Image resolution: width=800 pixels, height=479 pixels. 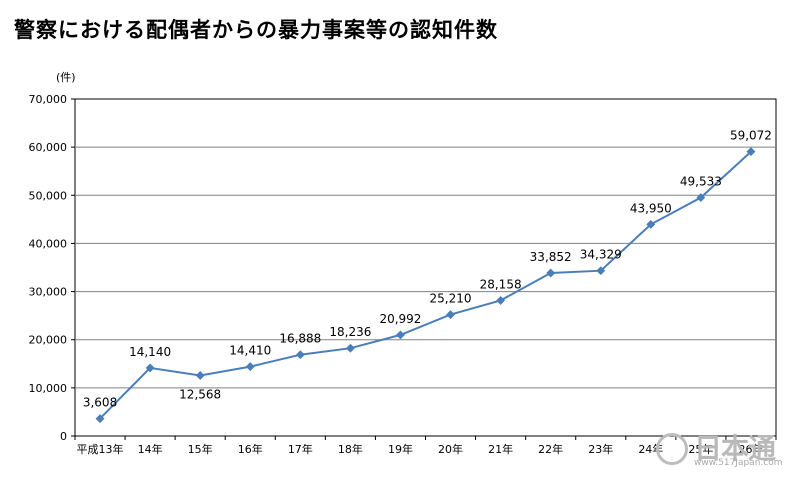 I want to click on y-unit-label: (件), so click(x=66, y=77).